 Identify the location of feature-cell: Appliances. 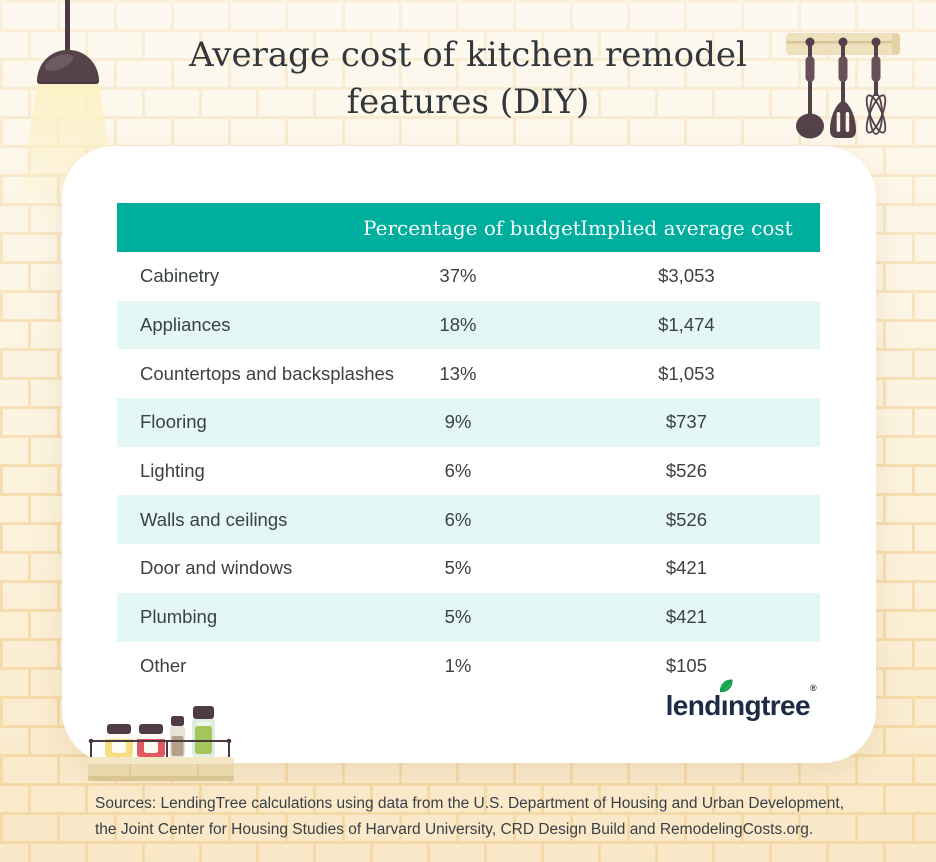
(185, 325).